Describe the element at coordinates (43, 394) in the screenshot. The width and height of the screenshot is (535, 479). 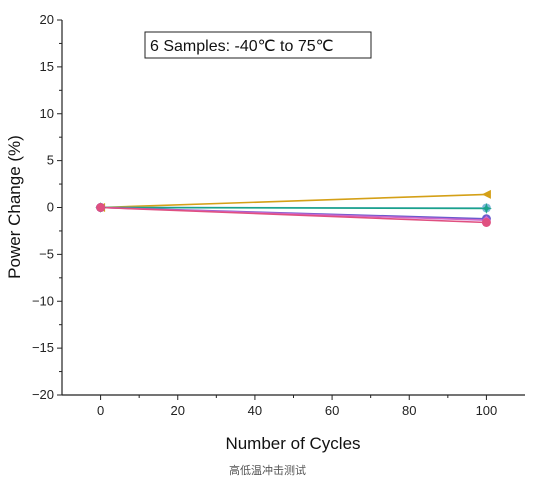
I see `y-tick-label-8: −20` at that location.